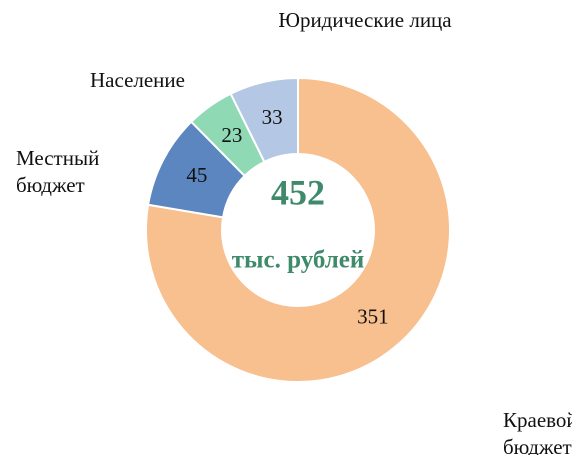 Image resolution: width=572 pixels, height=455 pixels. Describe the element at coordinates (298, 192) in the screenshot. I see `center-total: 452` at that location.